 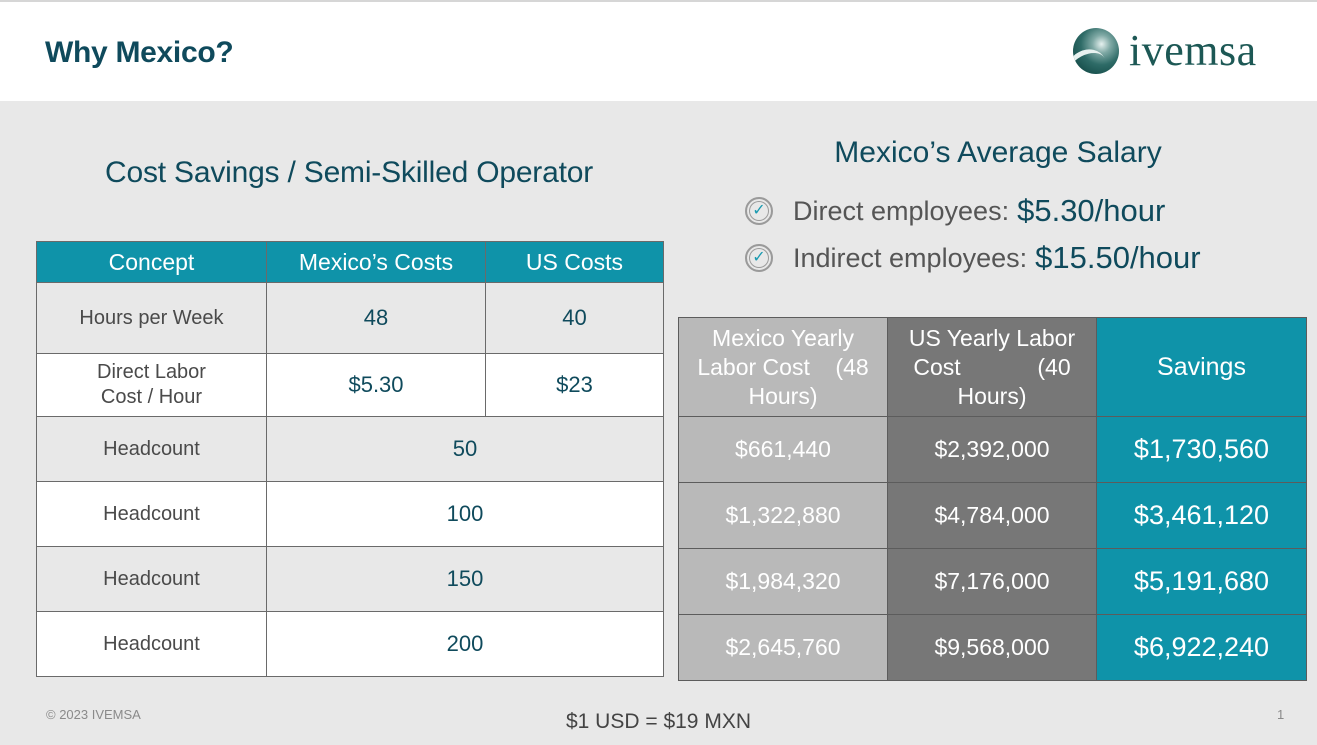 I want to click on column-header-savings: Savings, so click(x=1201, y=367).